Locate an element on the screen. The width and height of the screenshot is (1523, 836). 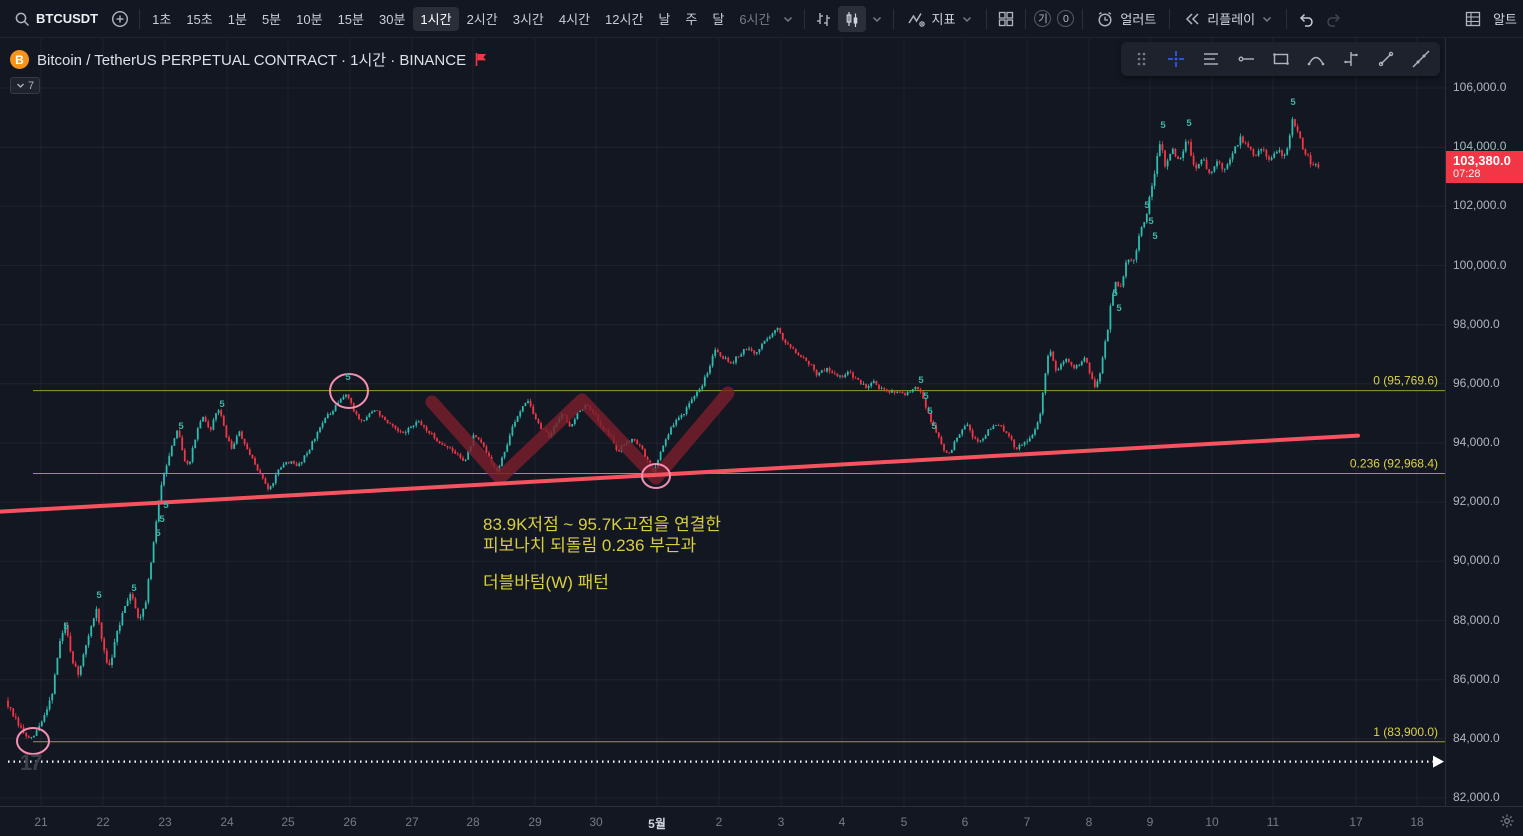
ki-count-button: 0 is located at coordinates (1066, 18).